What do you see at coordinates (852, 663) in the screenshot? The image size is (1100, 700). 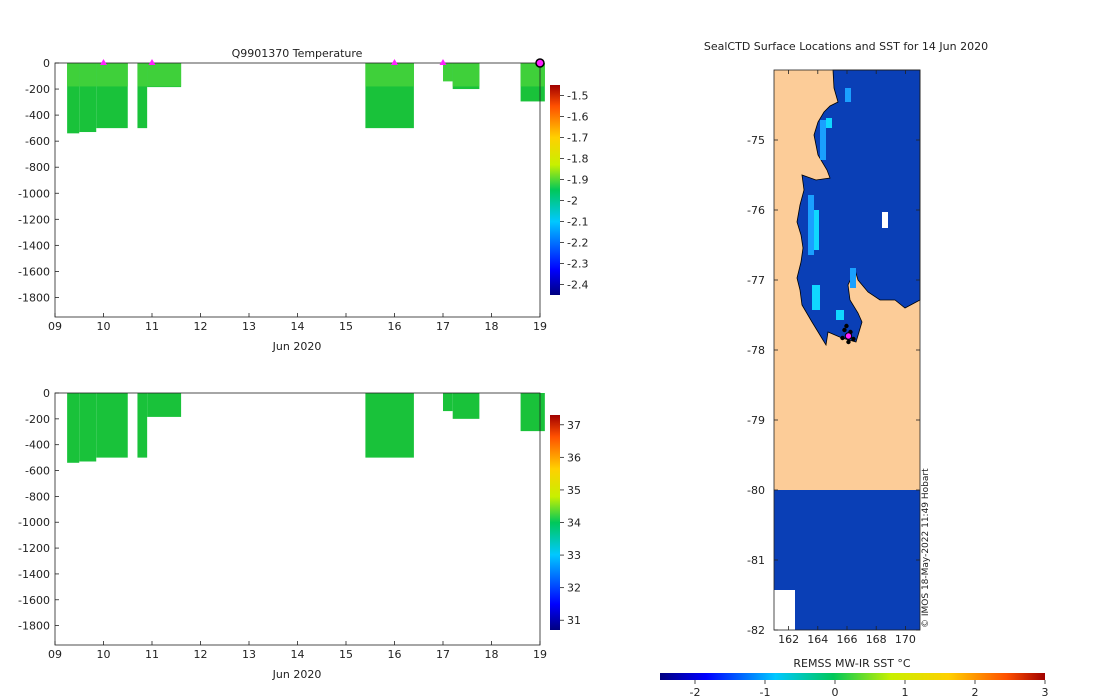 I see `sst-colorbar-label: REMSS MW-IR SST °C` at bounding box center [852, 663].